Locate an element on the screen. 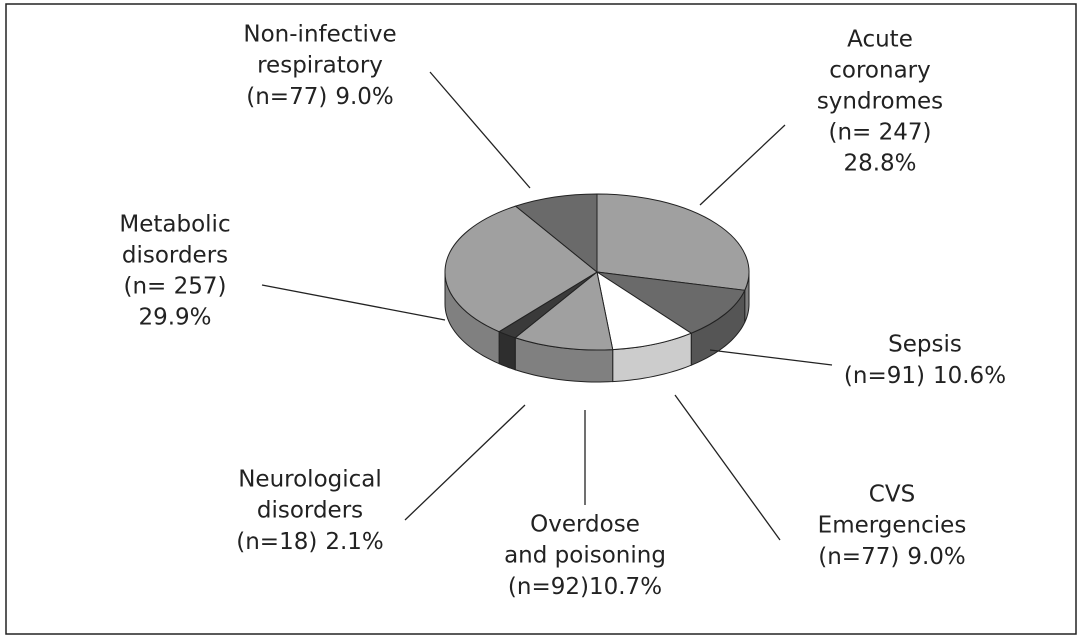 The height and width of the screenshot is (638, 1082). count-value-label: (n=91) 10.6% is located at coordinates (925, 376).